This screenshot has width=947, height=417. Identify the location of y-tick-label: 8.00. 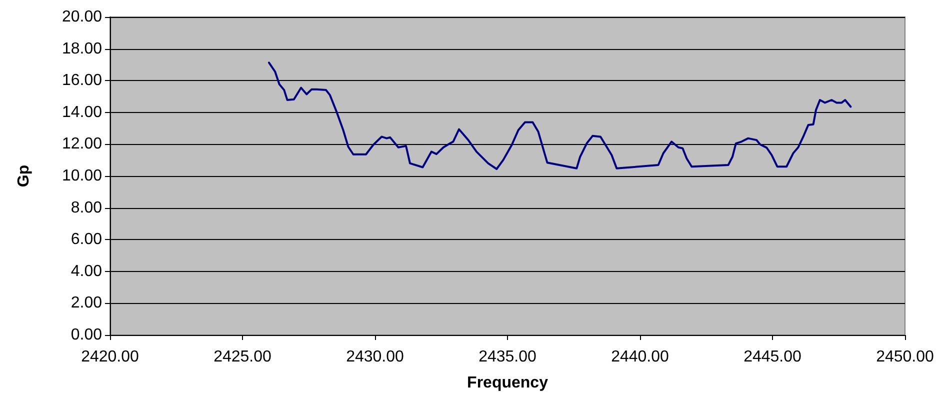
(86, 207).